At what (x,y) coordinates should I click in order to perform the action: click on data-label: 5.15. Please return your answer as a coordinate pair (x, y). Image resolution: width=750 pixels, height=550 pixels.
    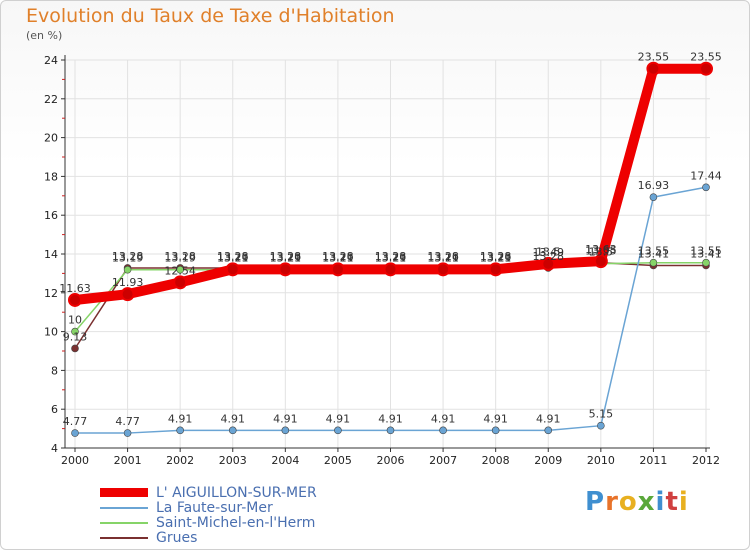
    Looking at the image, I should click on (601, 414).